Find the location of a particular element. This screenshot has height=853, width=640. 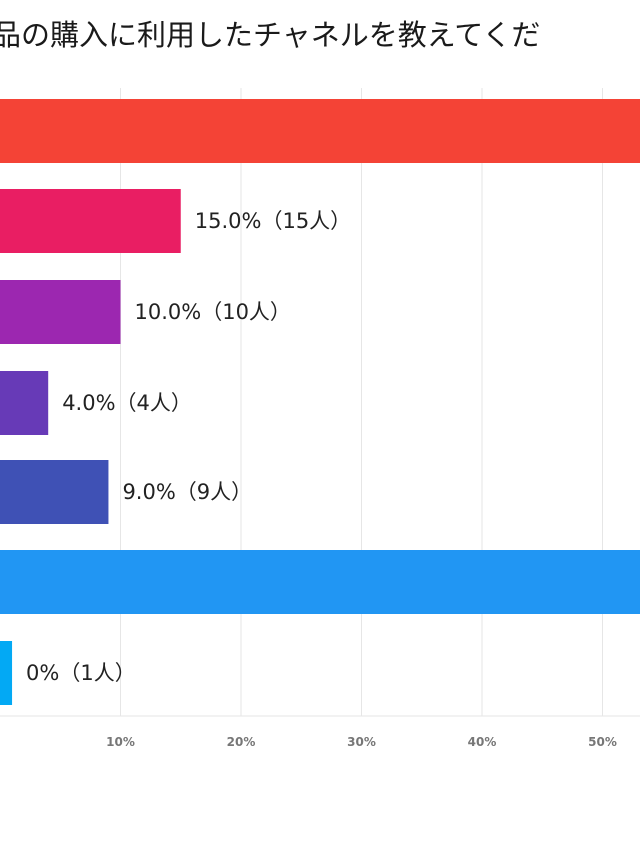

bar-value-label: 10.0%（10人） is located at coordinates (213, 312).